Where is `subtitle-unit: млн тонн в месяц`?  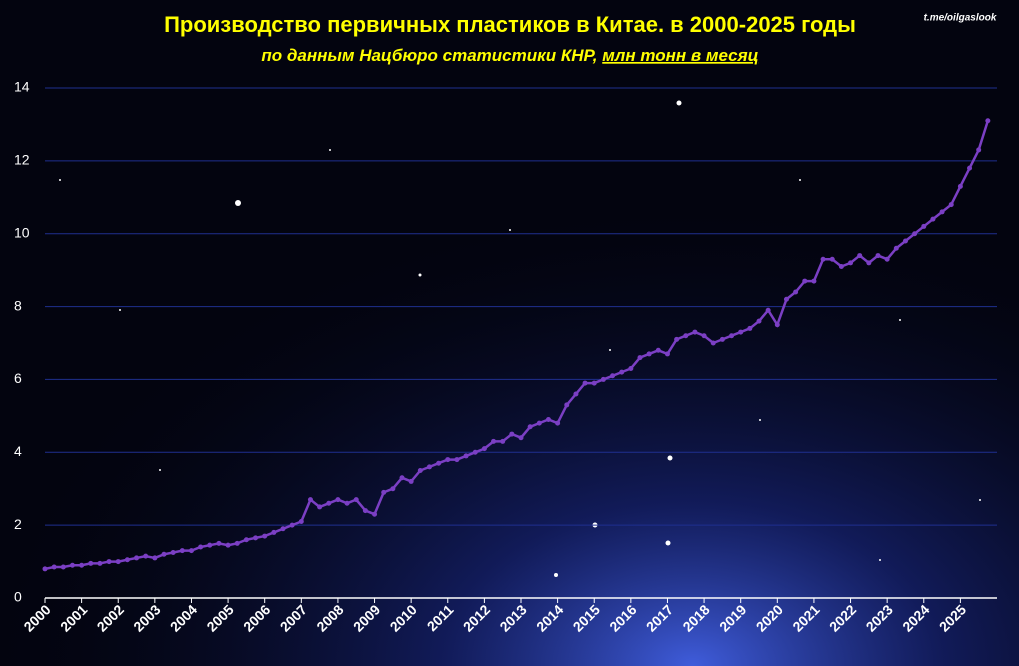 subtitle-unit: млн тонн в месяц is located at coordinates (680, 55).